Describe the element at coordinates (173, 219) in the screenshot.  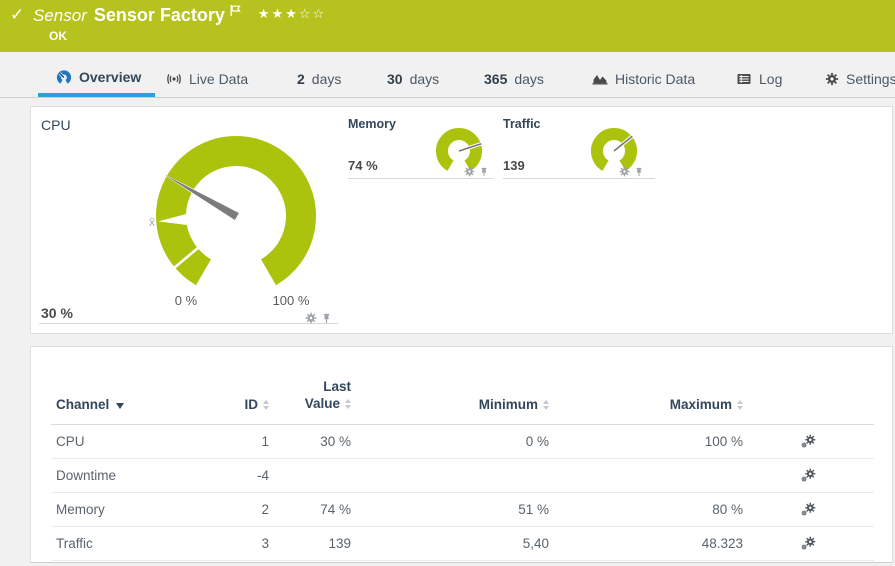
I see `average-marker-notch` at that location.